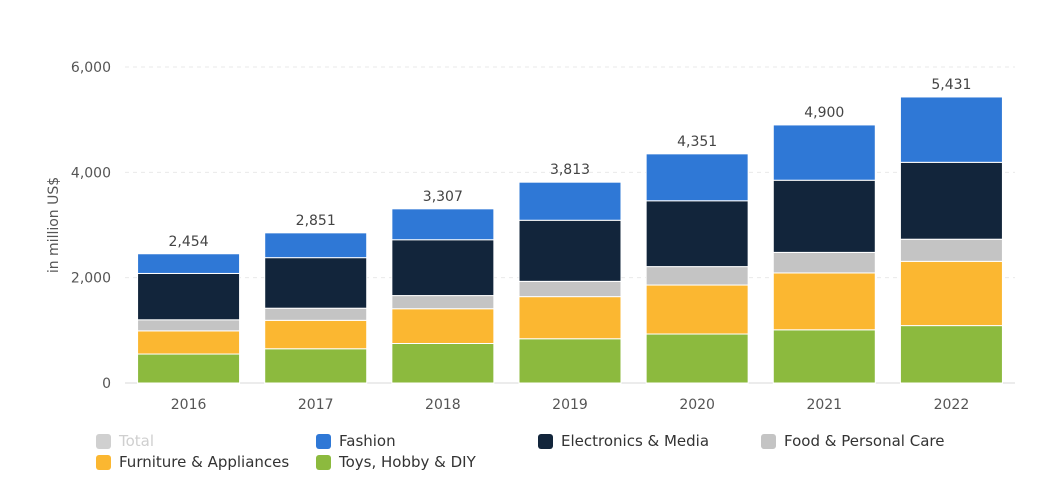 The image size is (1060, 496). I want to click on legend-label-food-personal-care: Food & Personal Care, so click(864, 441).